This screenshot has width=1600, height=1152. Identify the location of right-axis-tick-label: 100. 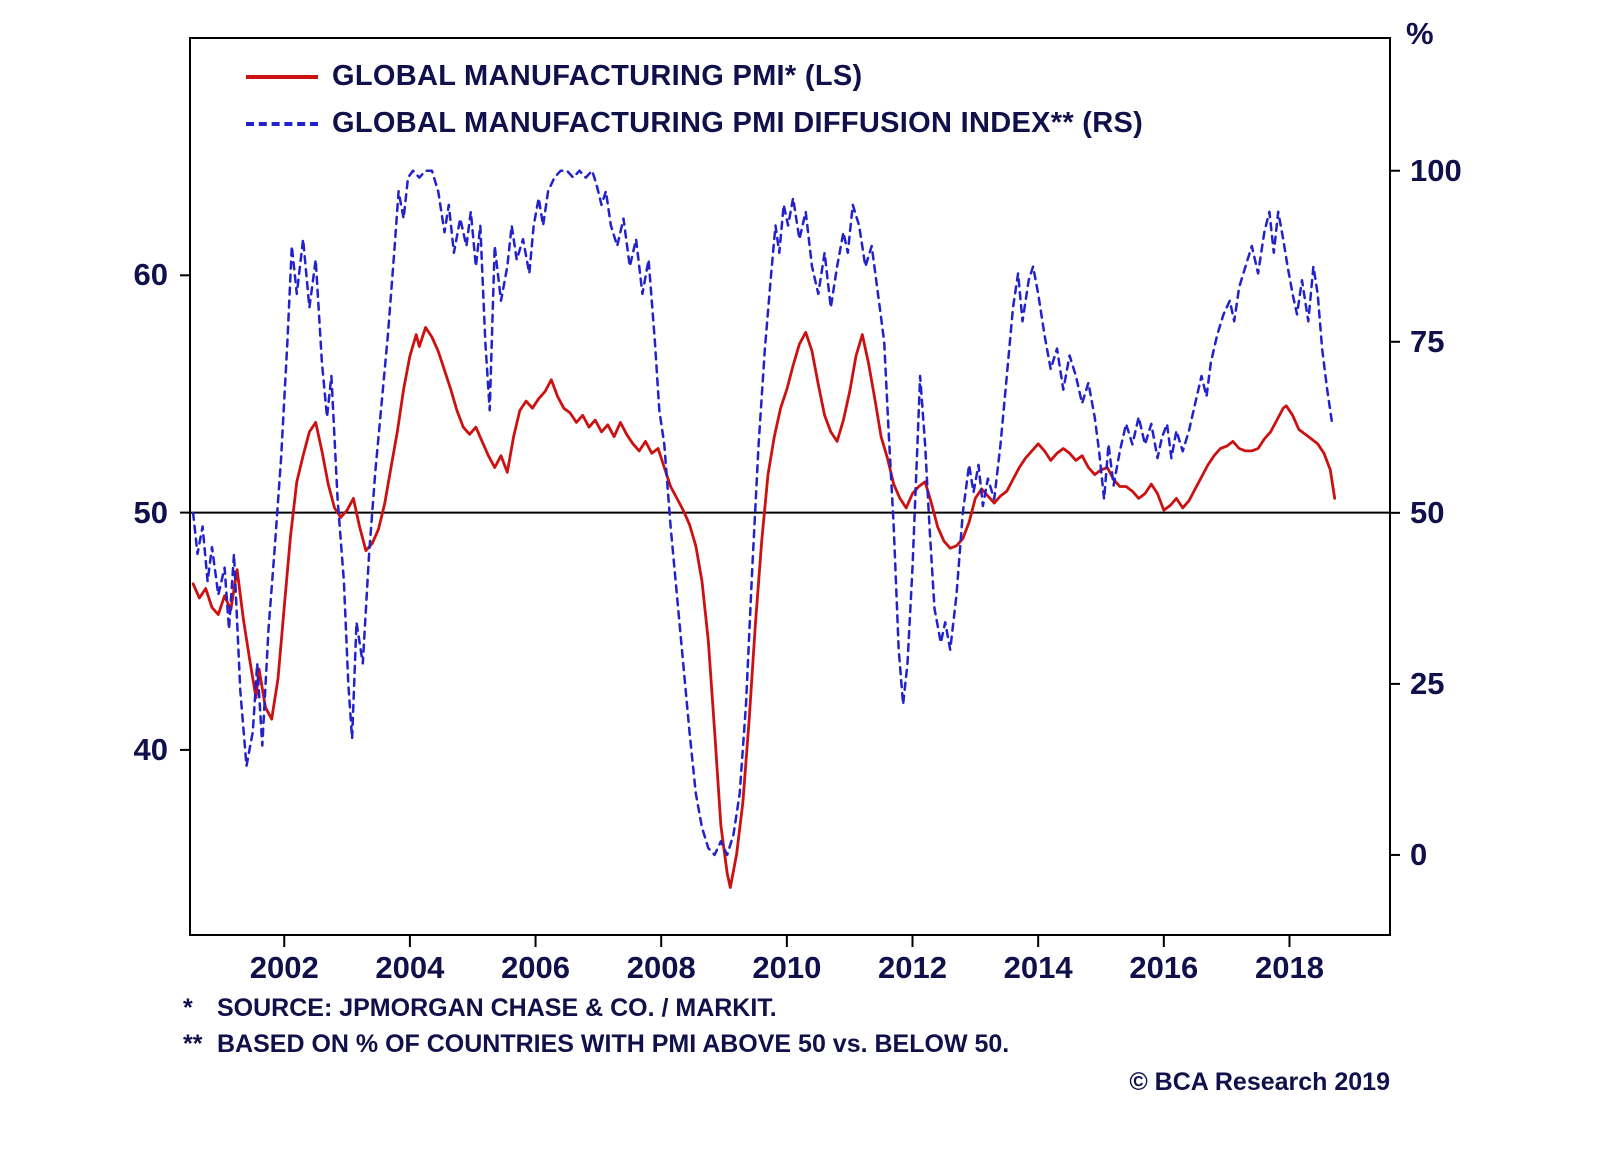
(1436, 170).